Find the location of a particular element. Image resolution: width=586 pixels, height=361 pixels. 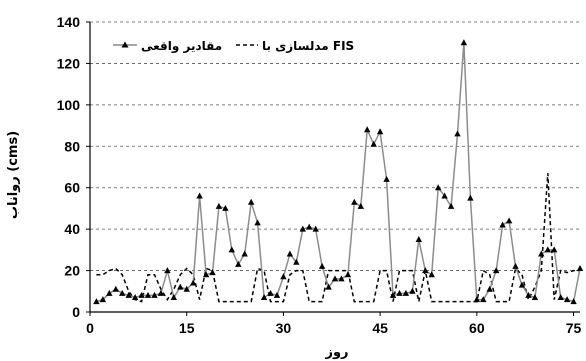

y-axis-label: رواناب (cms) is located at coordinates (13, 175).